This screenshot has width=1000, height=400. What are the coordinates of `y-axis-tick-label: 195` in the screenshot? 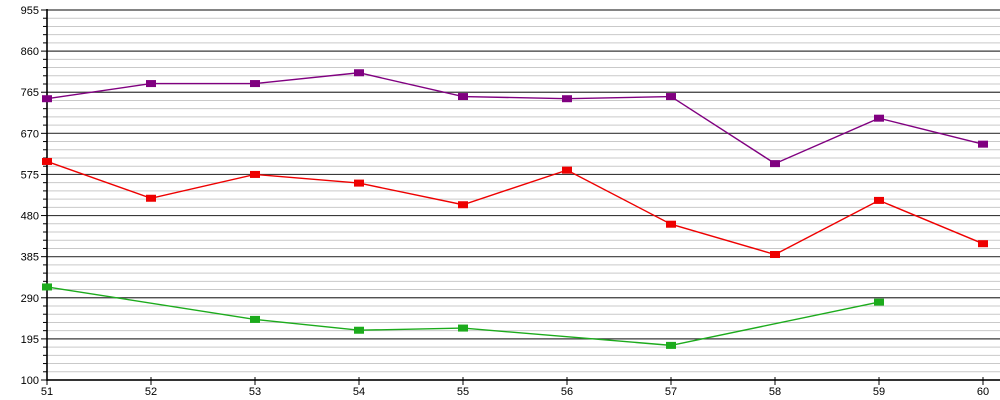 It's located at (30, 340).